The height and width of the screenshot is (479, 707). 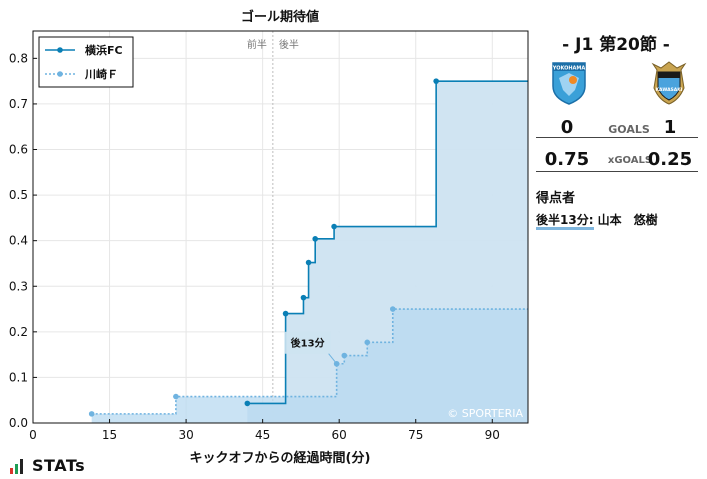 What do you see at coordinates (415, 435) in the screenshot?
I see `x-tick-label: 75` at bounding box center [415, 435].